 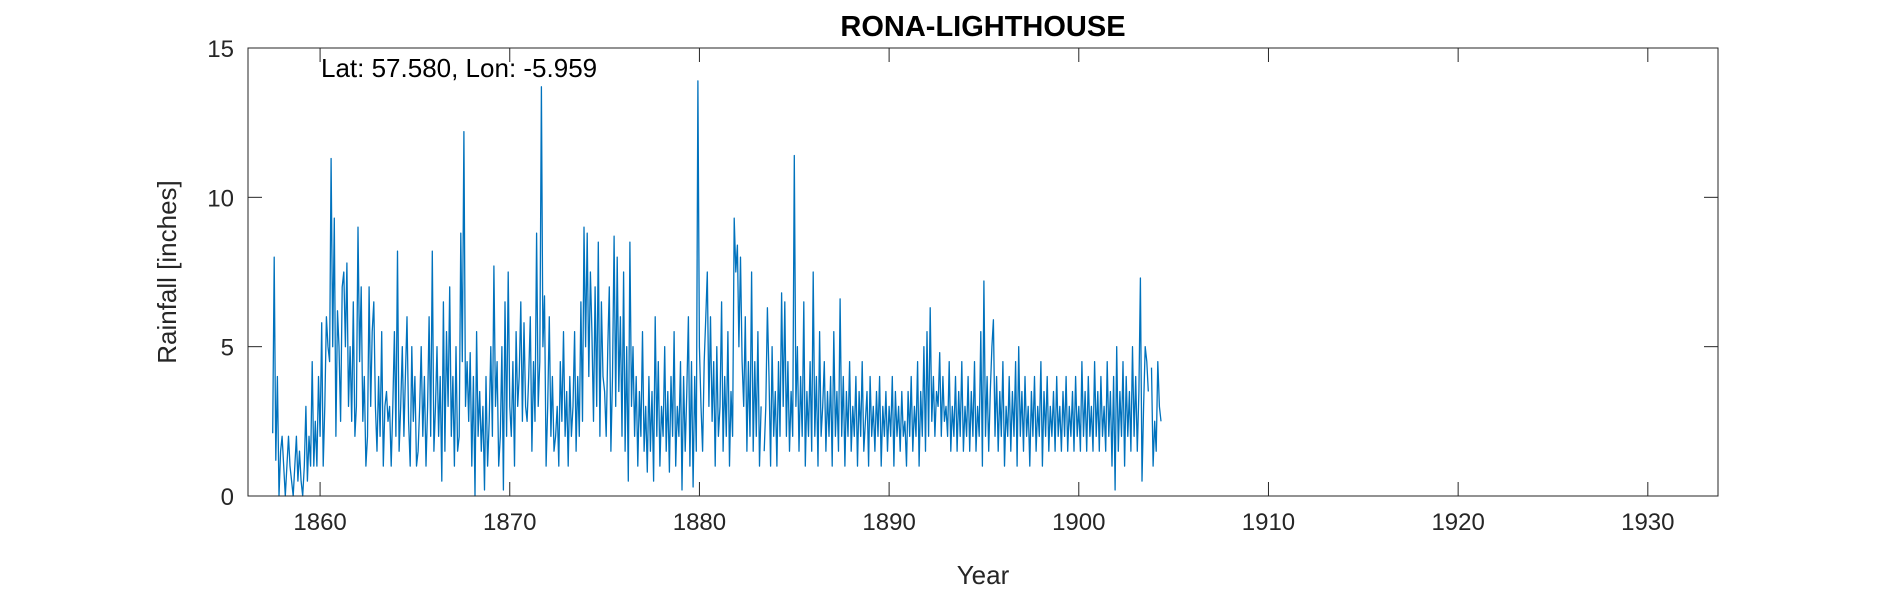 What do you see at coordinates (1078, 522) in the screenshot?
I see `x-tick-label: 1900` at bounding box center [1078, 522].